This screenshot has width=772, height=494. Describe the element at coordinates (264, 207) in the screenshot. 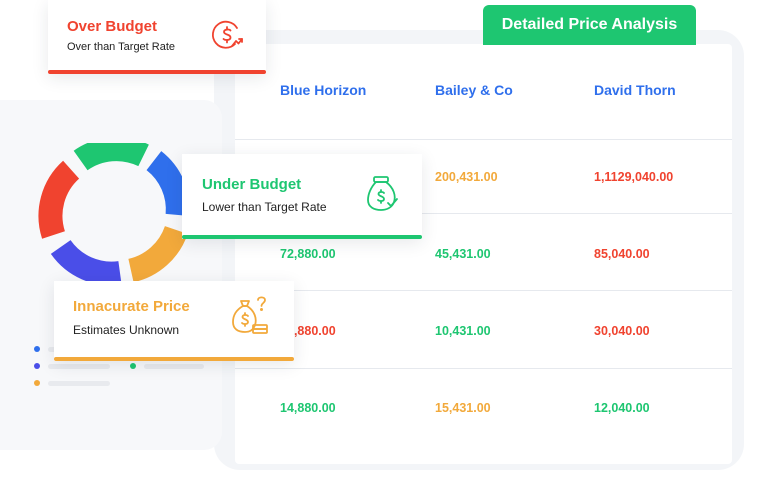

I see `card-subtitle: Lower than Target Rate` at that location.